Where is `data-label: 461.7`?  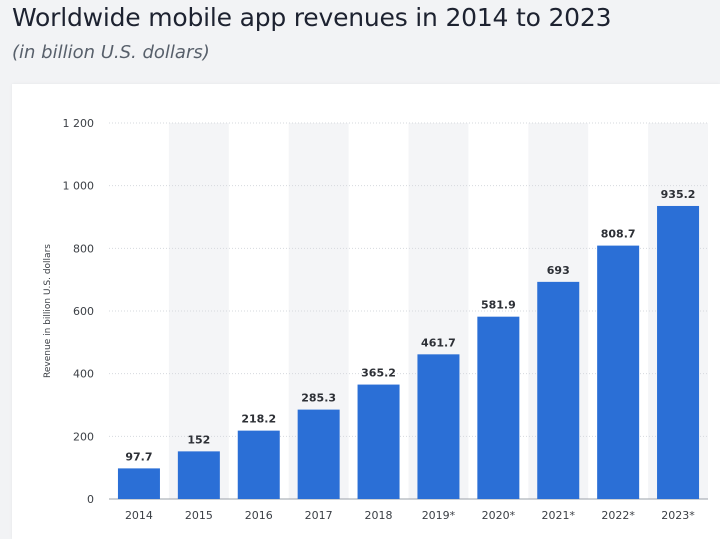
data-label: 461.7 is located at coordinates (438, 342).